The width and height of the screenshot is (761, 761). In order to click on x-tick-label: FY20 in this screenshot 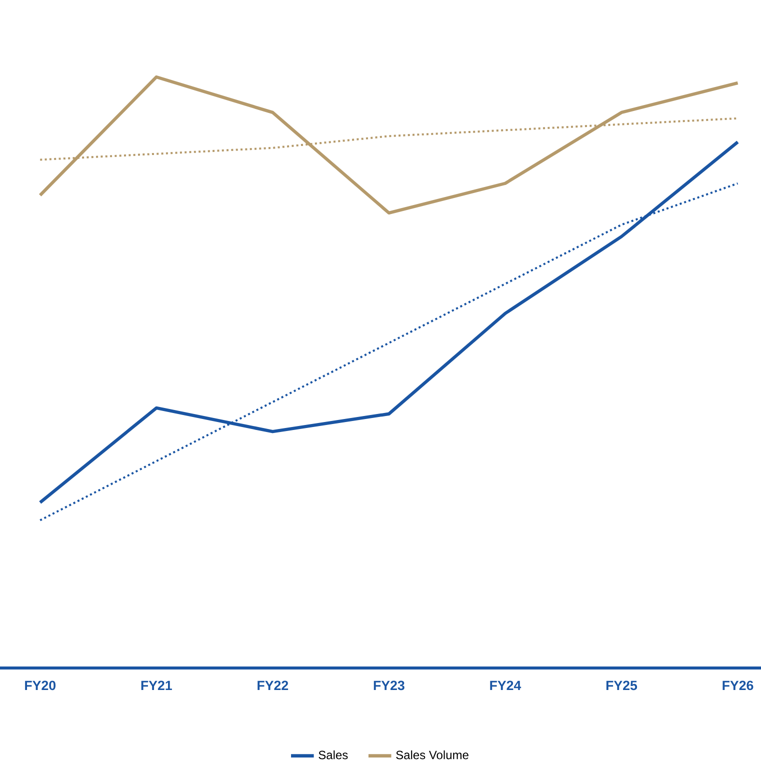, I will do `click(40, 685)`.